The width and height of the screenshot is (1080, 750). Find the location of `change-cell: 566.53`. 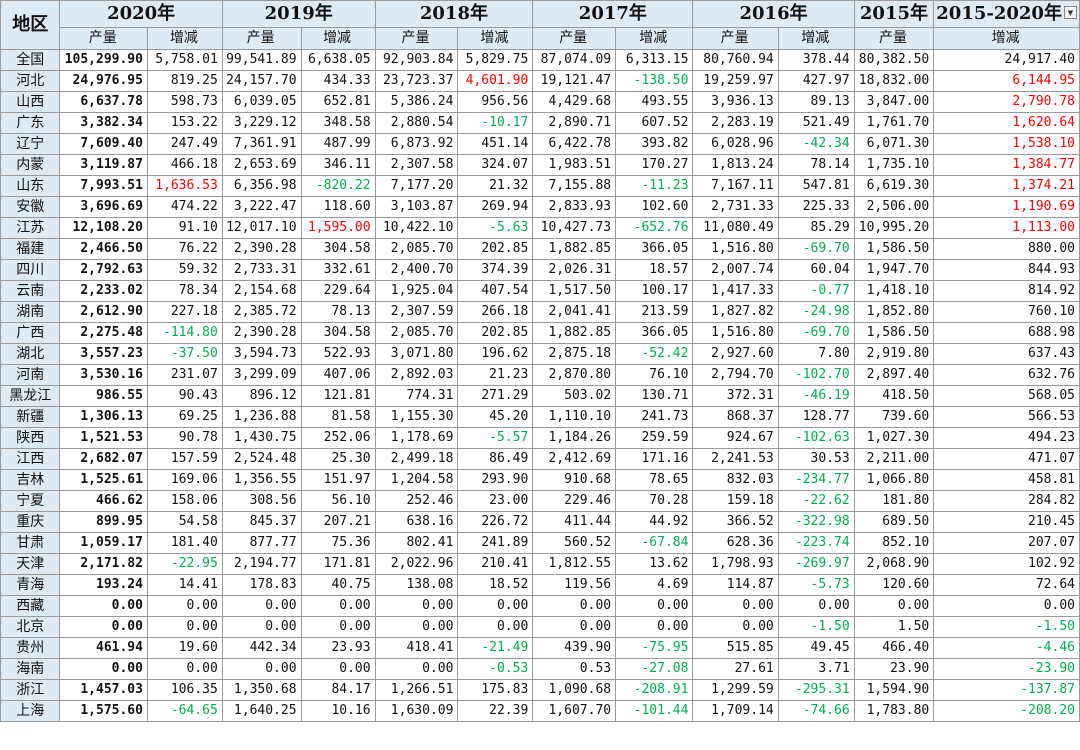

change-cell: 566.53 is located at coordinates (1006, 417).